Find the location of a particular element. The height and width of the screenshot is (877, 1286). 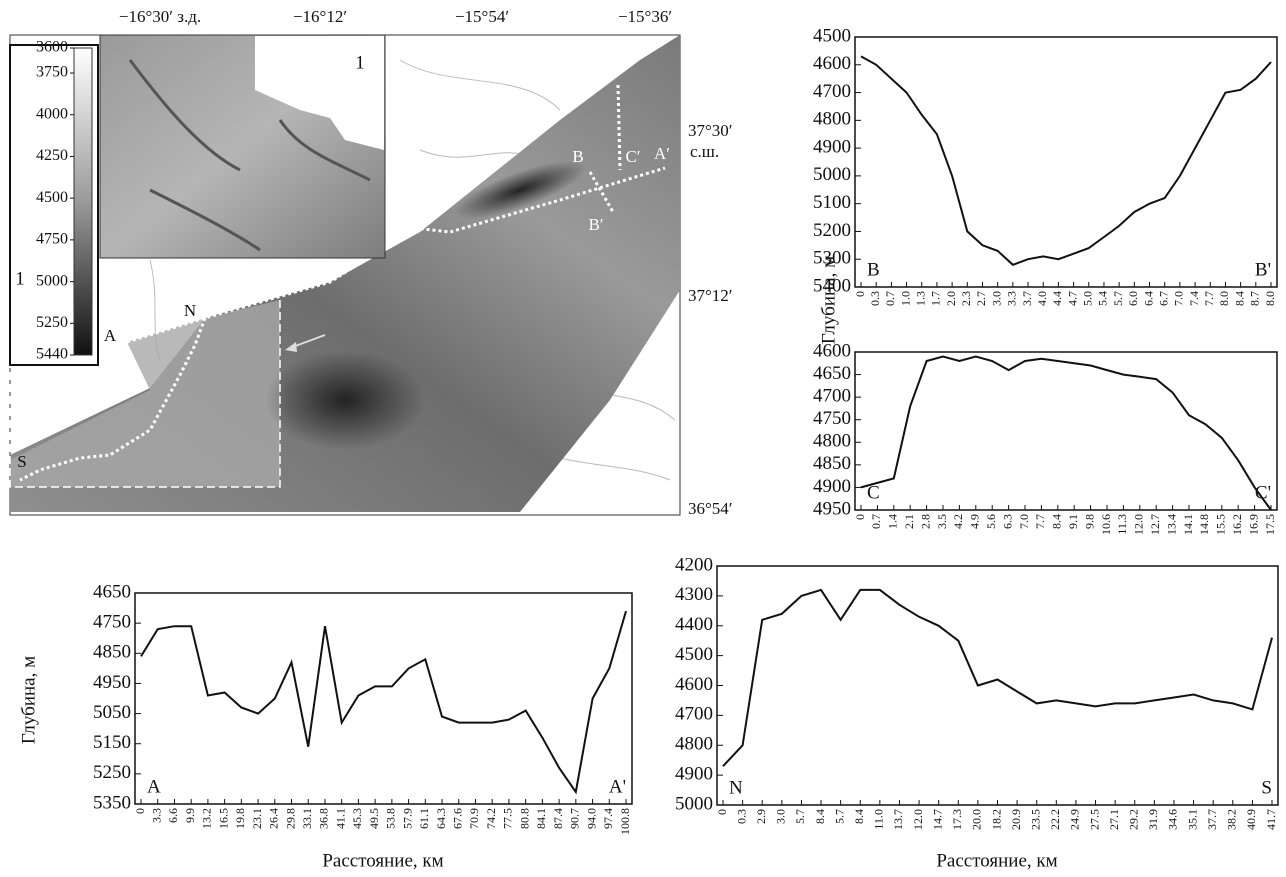

x-tick-label: 18.2 is located at coordinates (996, 819).